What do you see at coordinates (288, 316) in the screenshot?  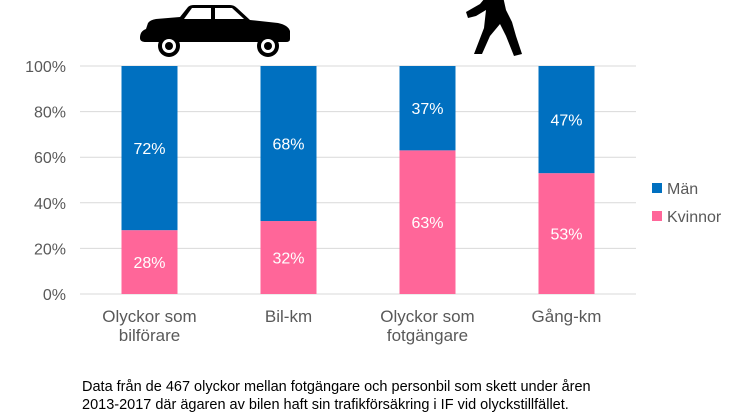 I see `x-tick-label: Bil-km` at bounding box center [288, 316].